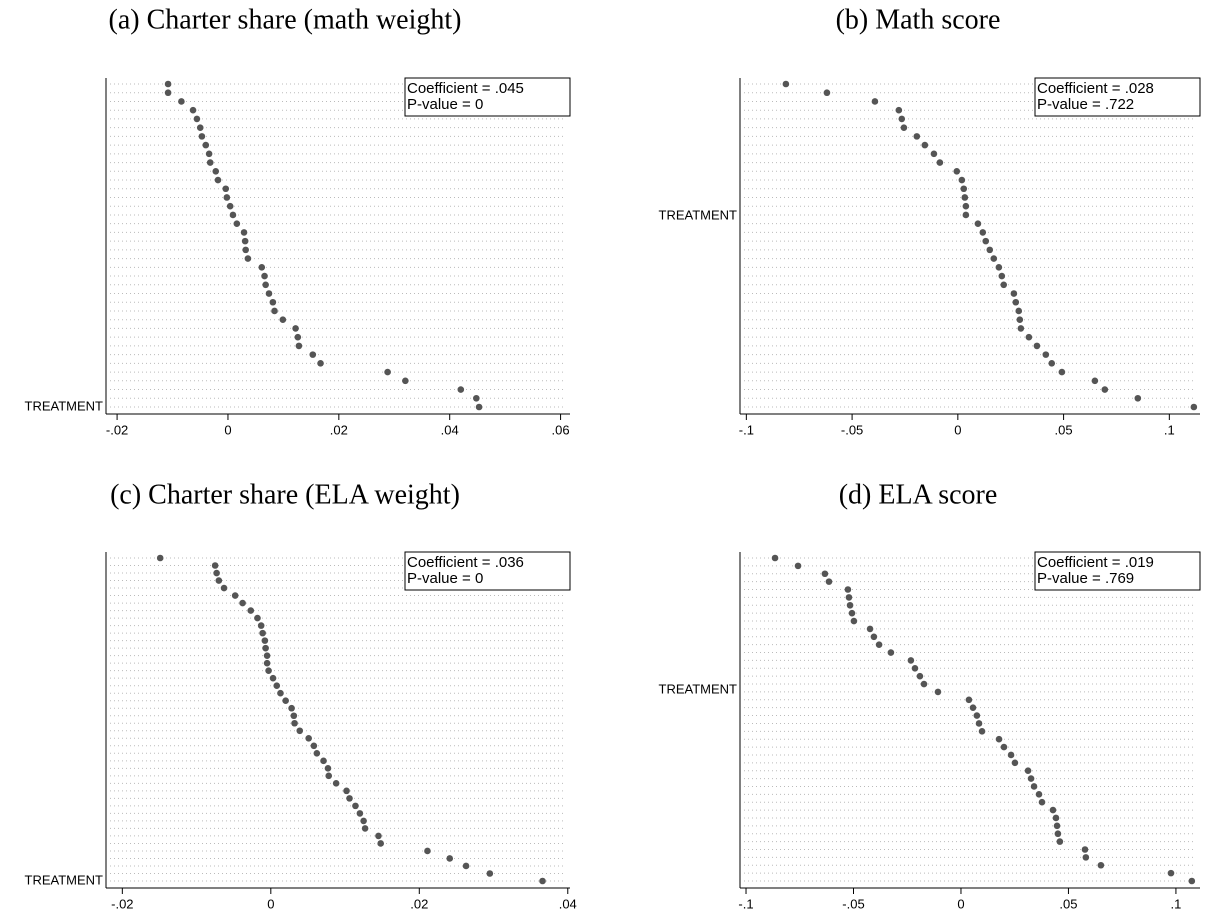 The width and height of the screenshot is (1208, 918). I want to click on annotation-box, so click(1117, 97).